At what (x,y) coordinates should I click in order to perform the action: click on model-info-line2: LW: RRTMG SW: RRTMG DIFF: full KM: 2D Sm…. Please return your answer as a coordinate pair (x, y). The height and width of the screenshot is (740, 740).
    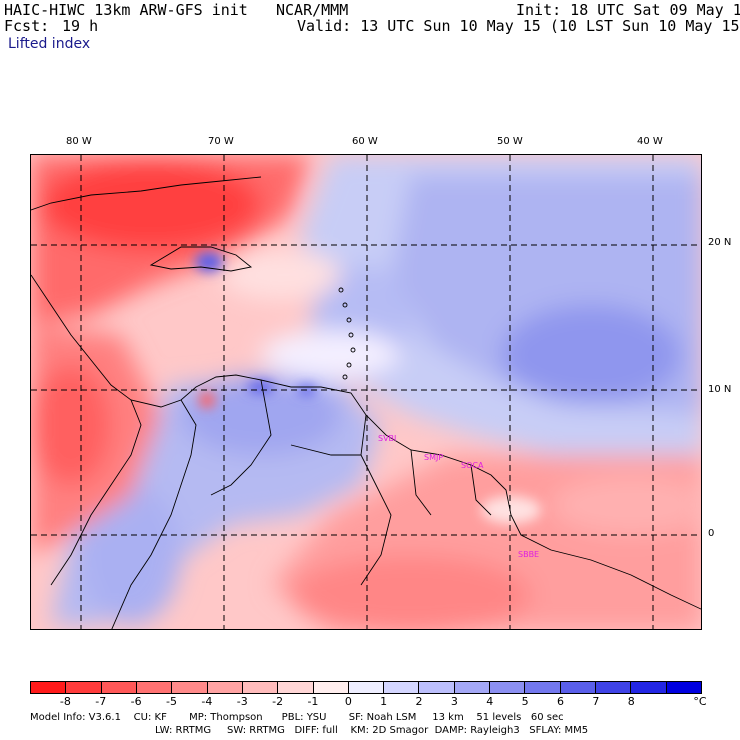
    Looking at the image, I should click on (372, 730).